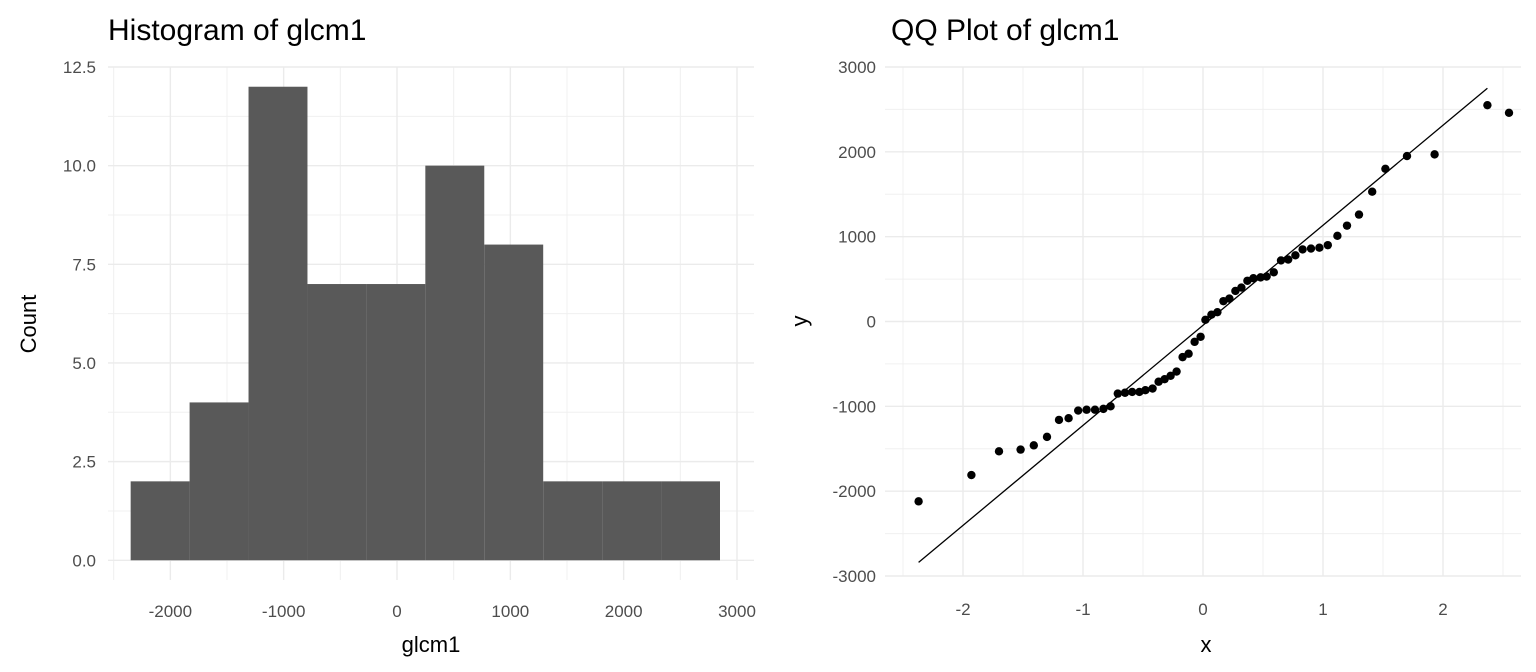 The height and width of the screenshot is (672, 1536). What do you see at coordinates (857, 237) in the screenshot?
I see `qq-plot-y-tick-label: 1000` at bounding box center [857, 237].